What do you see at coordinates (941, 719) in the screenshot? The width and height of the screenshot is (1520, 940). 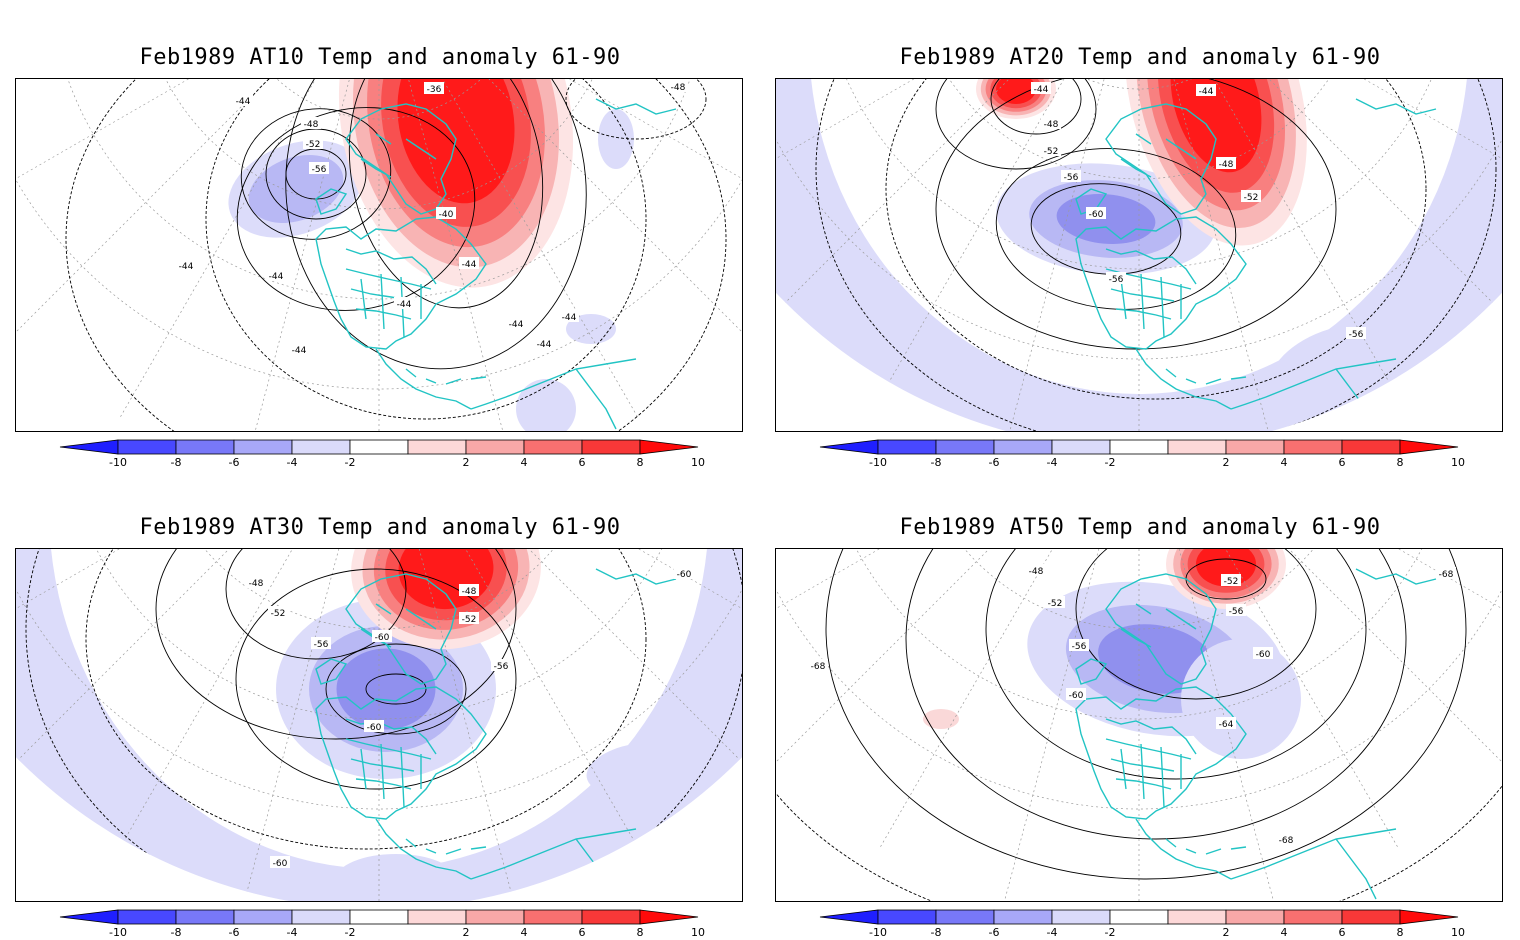 I see `warm-anomaly` at bounding box center [941, 719].